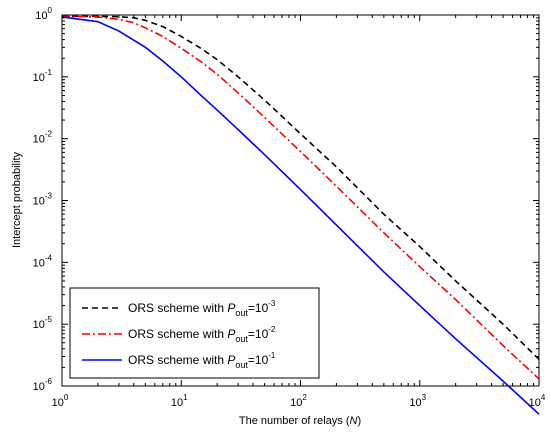 Image resolution: width=550 pixels, height=438 pixels. I want to click on y-tick-labels: 10⁻⁶ 10⁻⁵ 10⁻⁴ 10⁻³ 10⁻² 10⁻¹ 10⁰, so click(43, 199).